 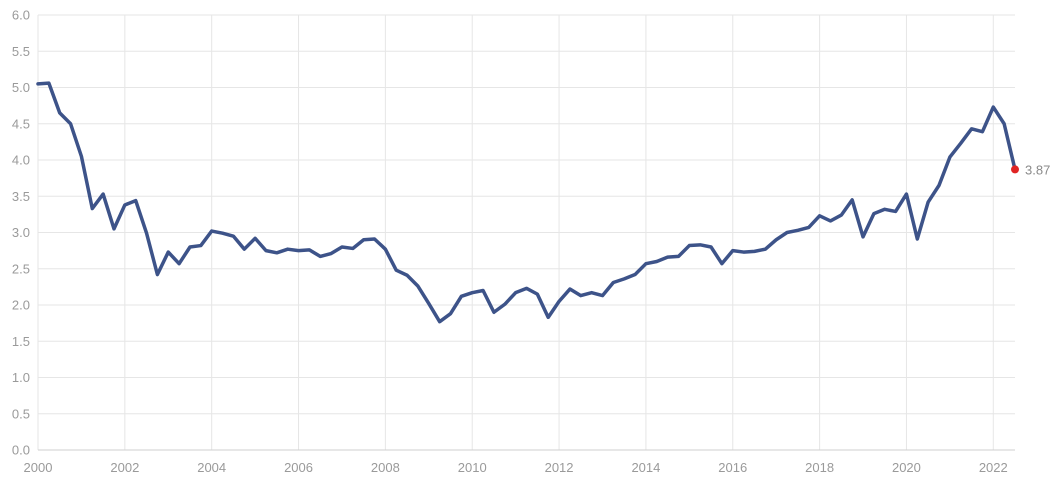 What do you see at coordinates (732, 467) in the screenshot?
I see `x-tick-label: 2016` at bounding box center [732, 467].